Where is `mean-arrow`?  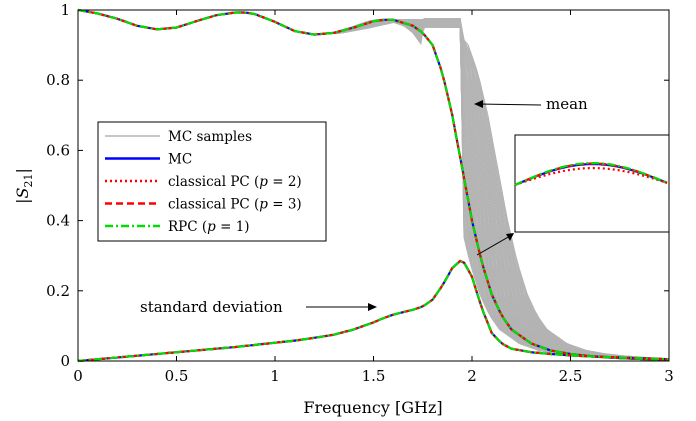
mean-arrow is located at coordinates (509, 104).